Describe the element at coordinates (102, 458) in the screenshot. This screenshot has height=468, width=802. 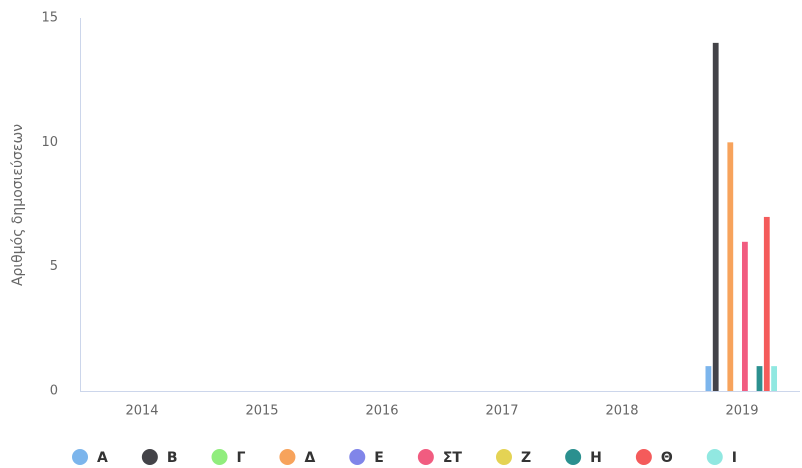
I see `legend-label: Α` at that location.